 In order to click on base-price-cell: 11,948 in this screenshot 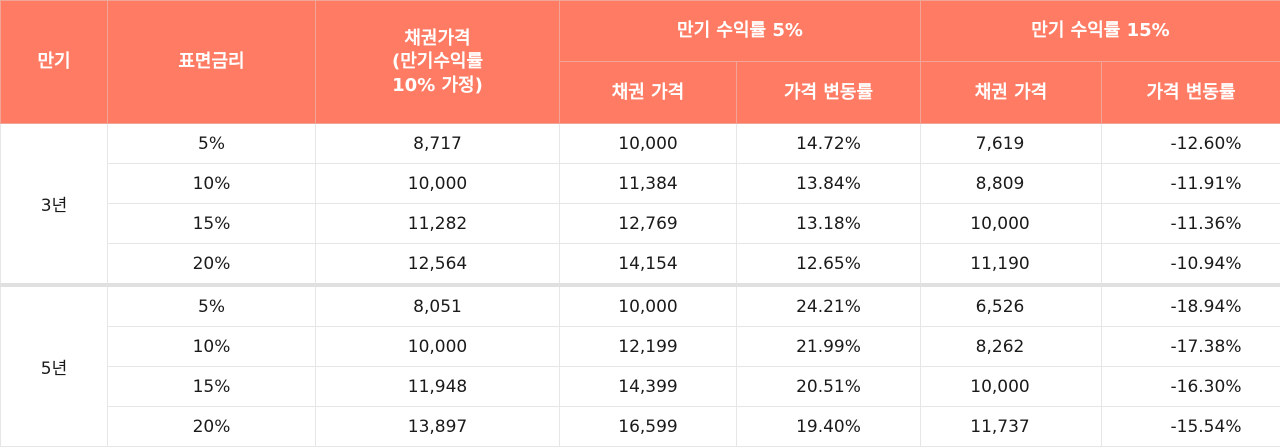, I will do `click(437, 386)`.